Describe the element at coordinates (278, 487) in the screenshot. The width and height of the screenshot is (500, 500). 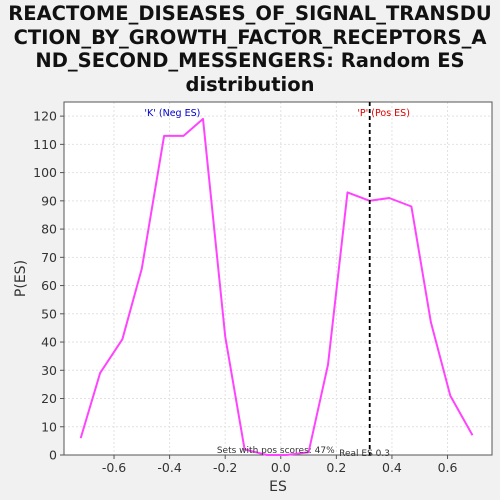
I see `x-axis-label: ES` at that location.